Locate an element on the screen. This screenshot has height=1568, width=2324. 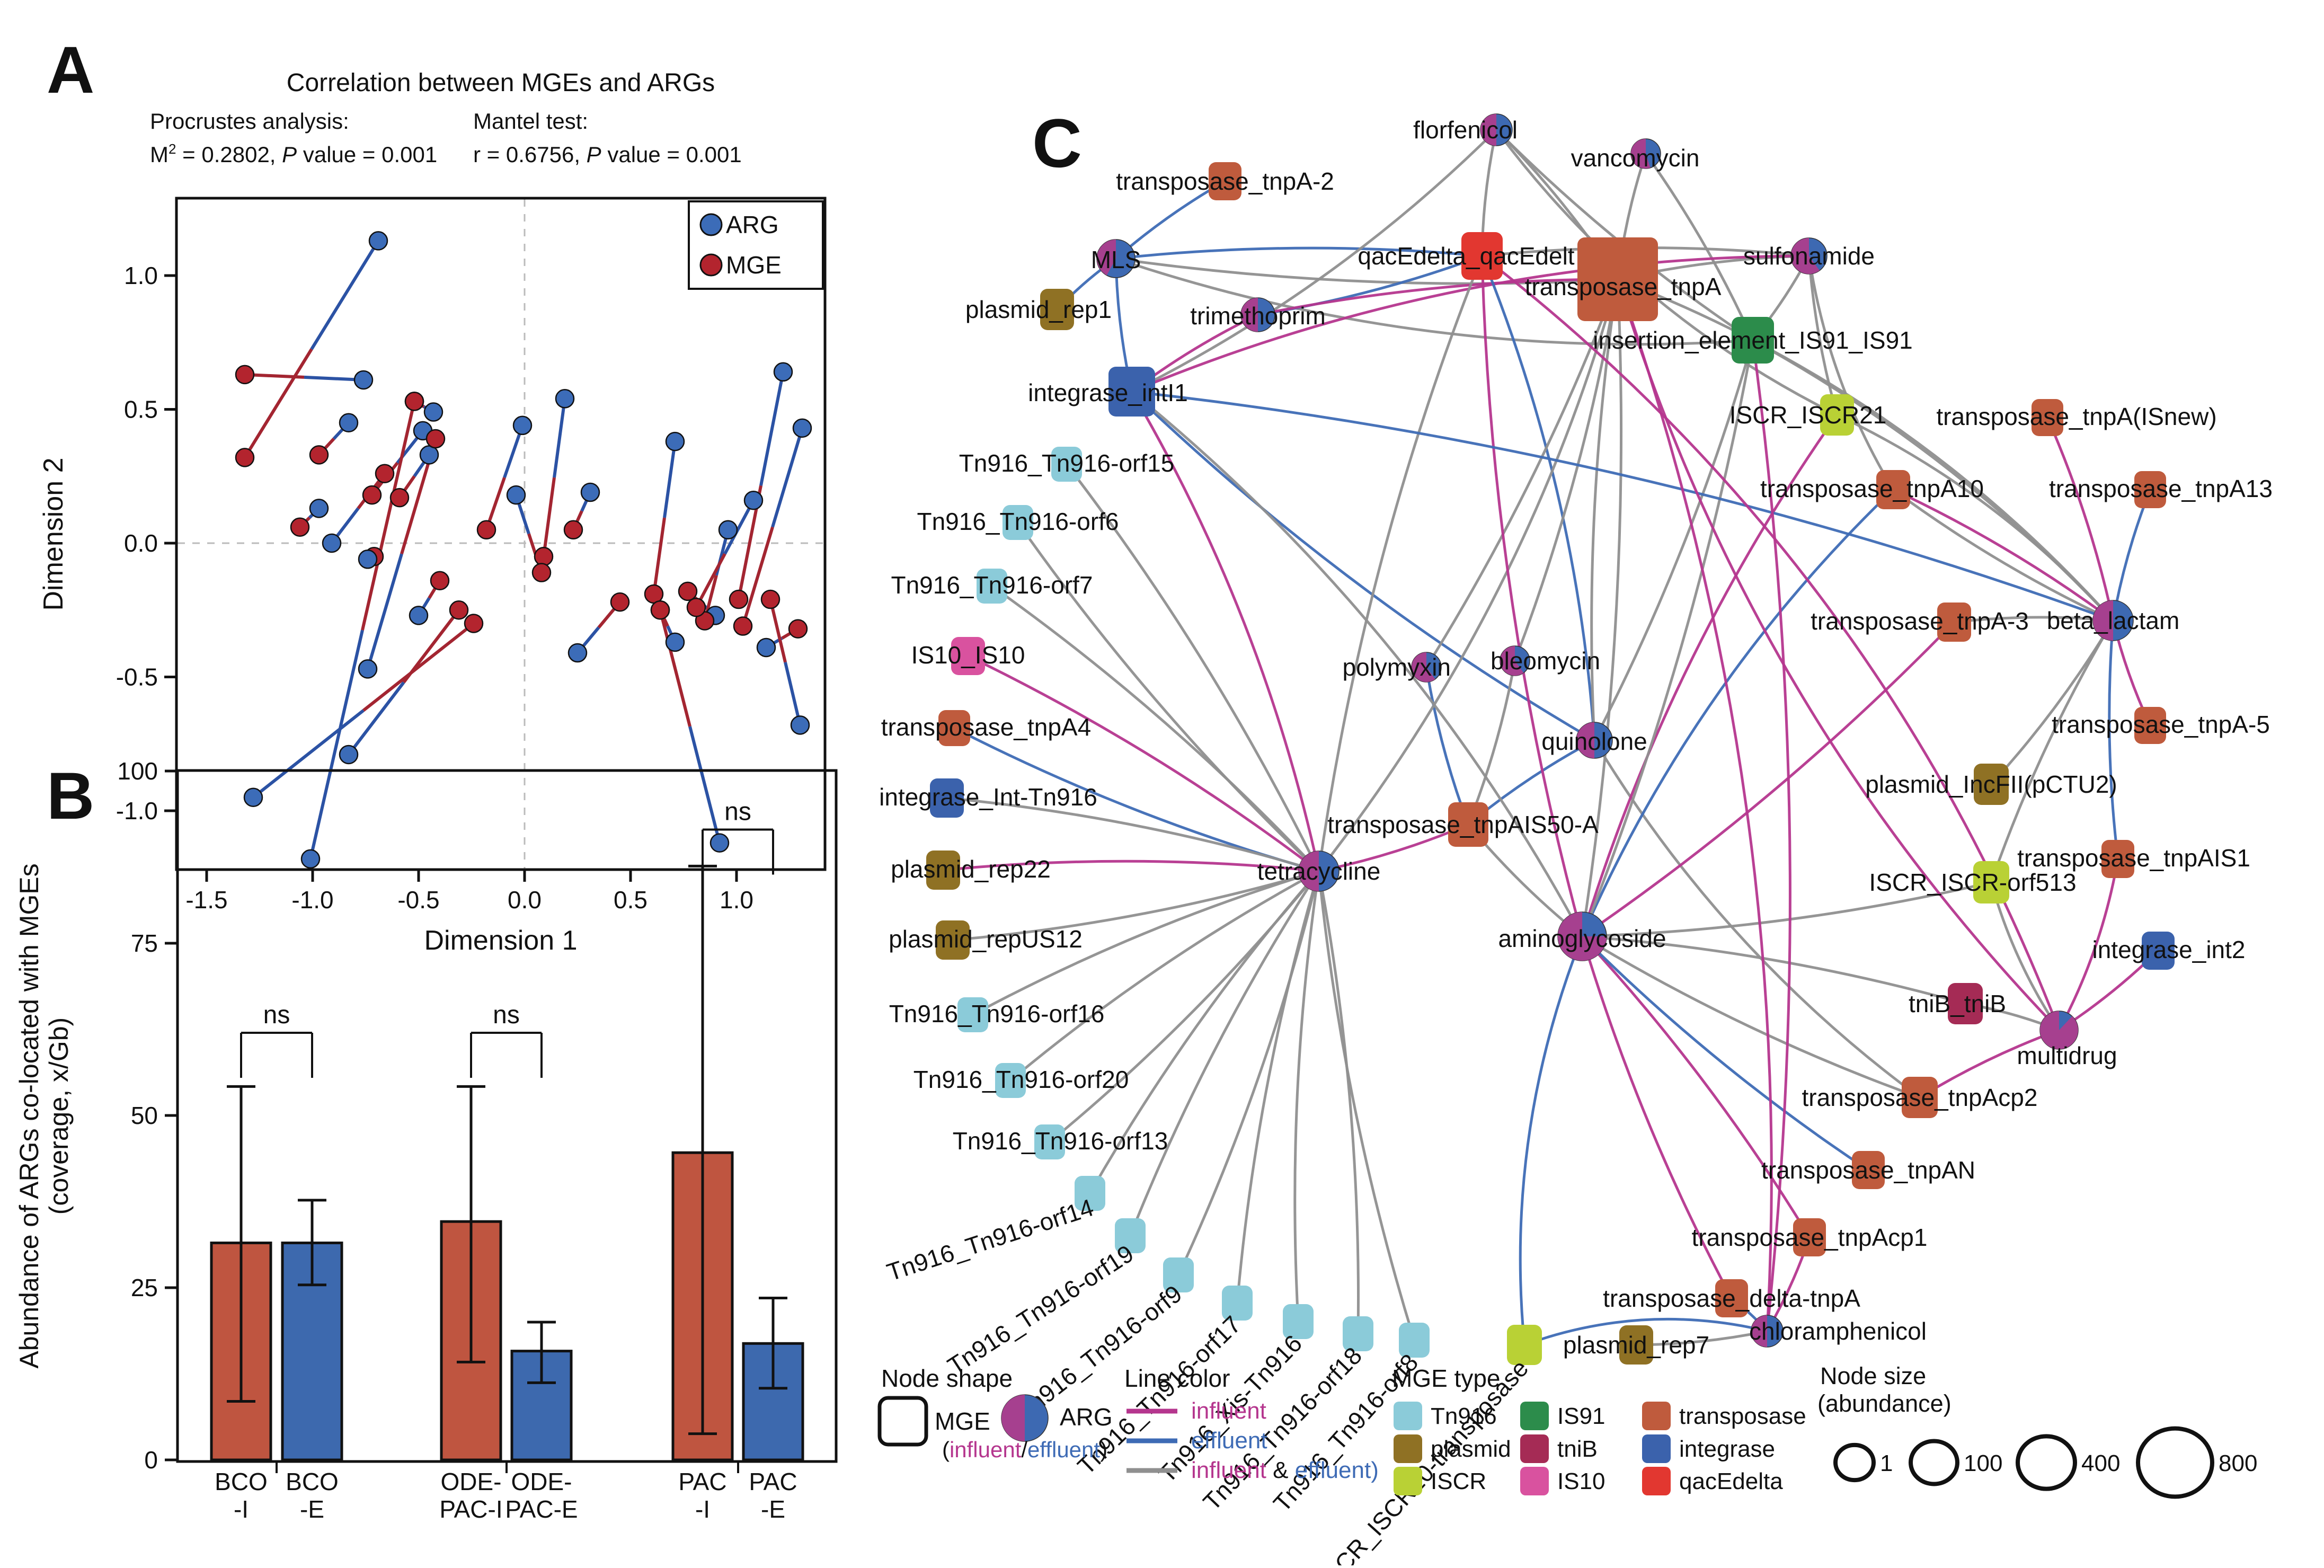
node-label-tA10: transposase_tnpA10 is located at coordinates (1872, 488).